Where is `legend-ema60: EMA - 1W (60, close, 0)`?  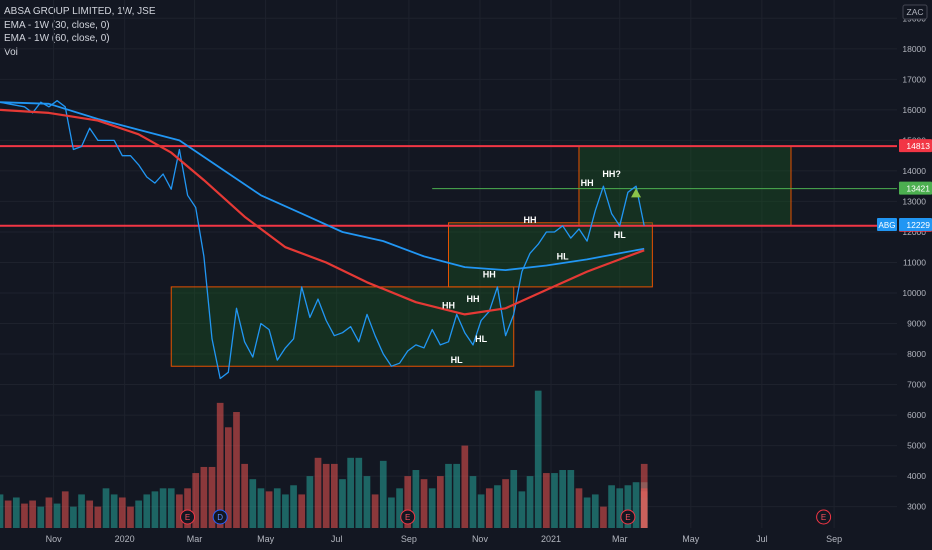 legend-ema60: EMA - 1W (60, close, 0) is located at coordinates (57, 38).